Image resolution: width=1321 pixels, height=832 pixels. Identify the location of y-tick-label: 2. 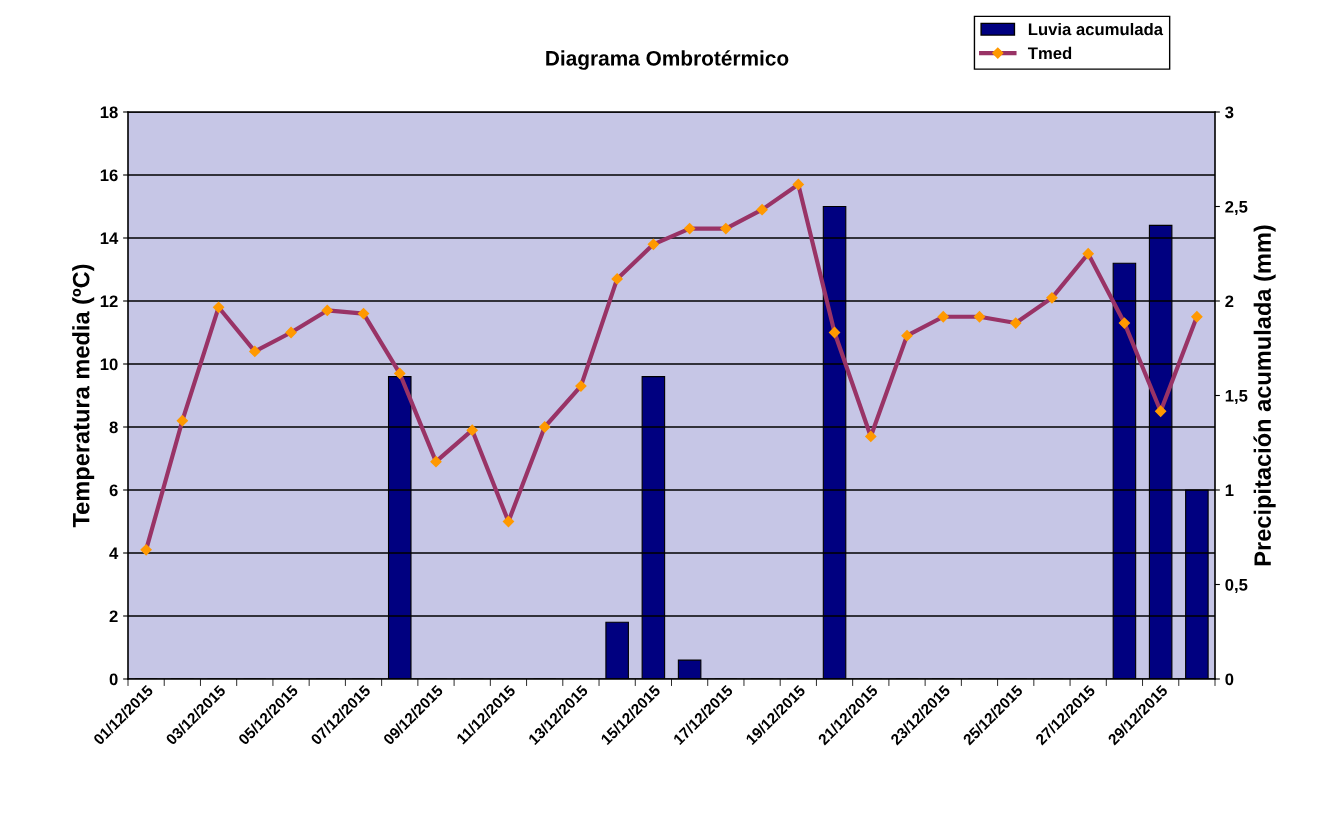
(113, 616).